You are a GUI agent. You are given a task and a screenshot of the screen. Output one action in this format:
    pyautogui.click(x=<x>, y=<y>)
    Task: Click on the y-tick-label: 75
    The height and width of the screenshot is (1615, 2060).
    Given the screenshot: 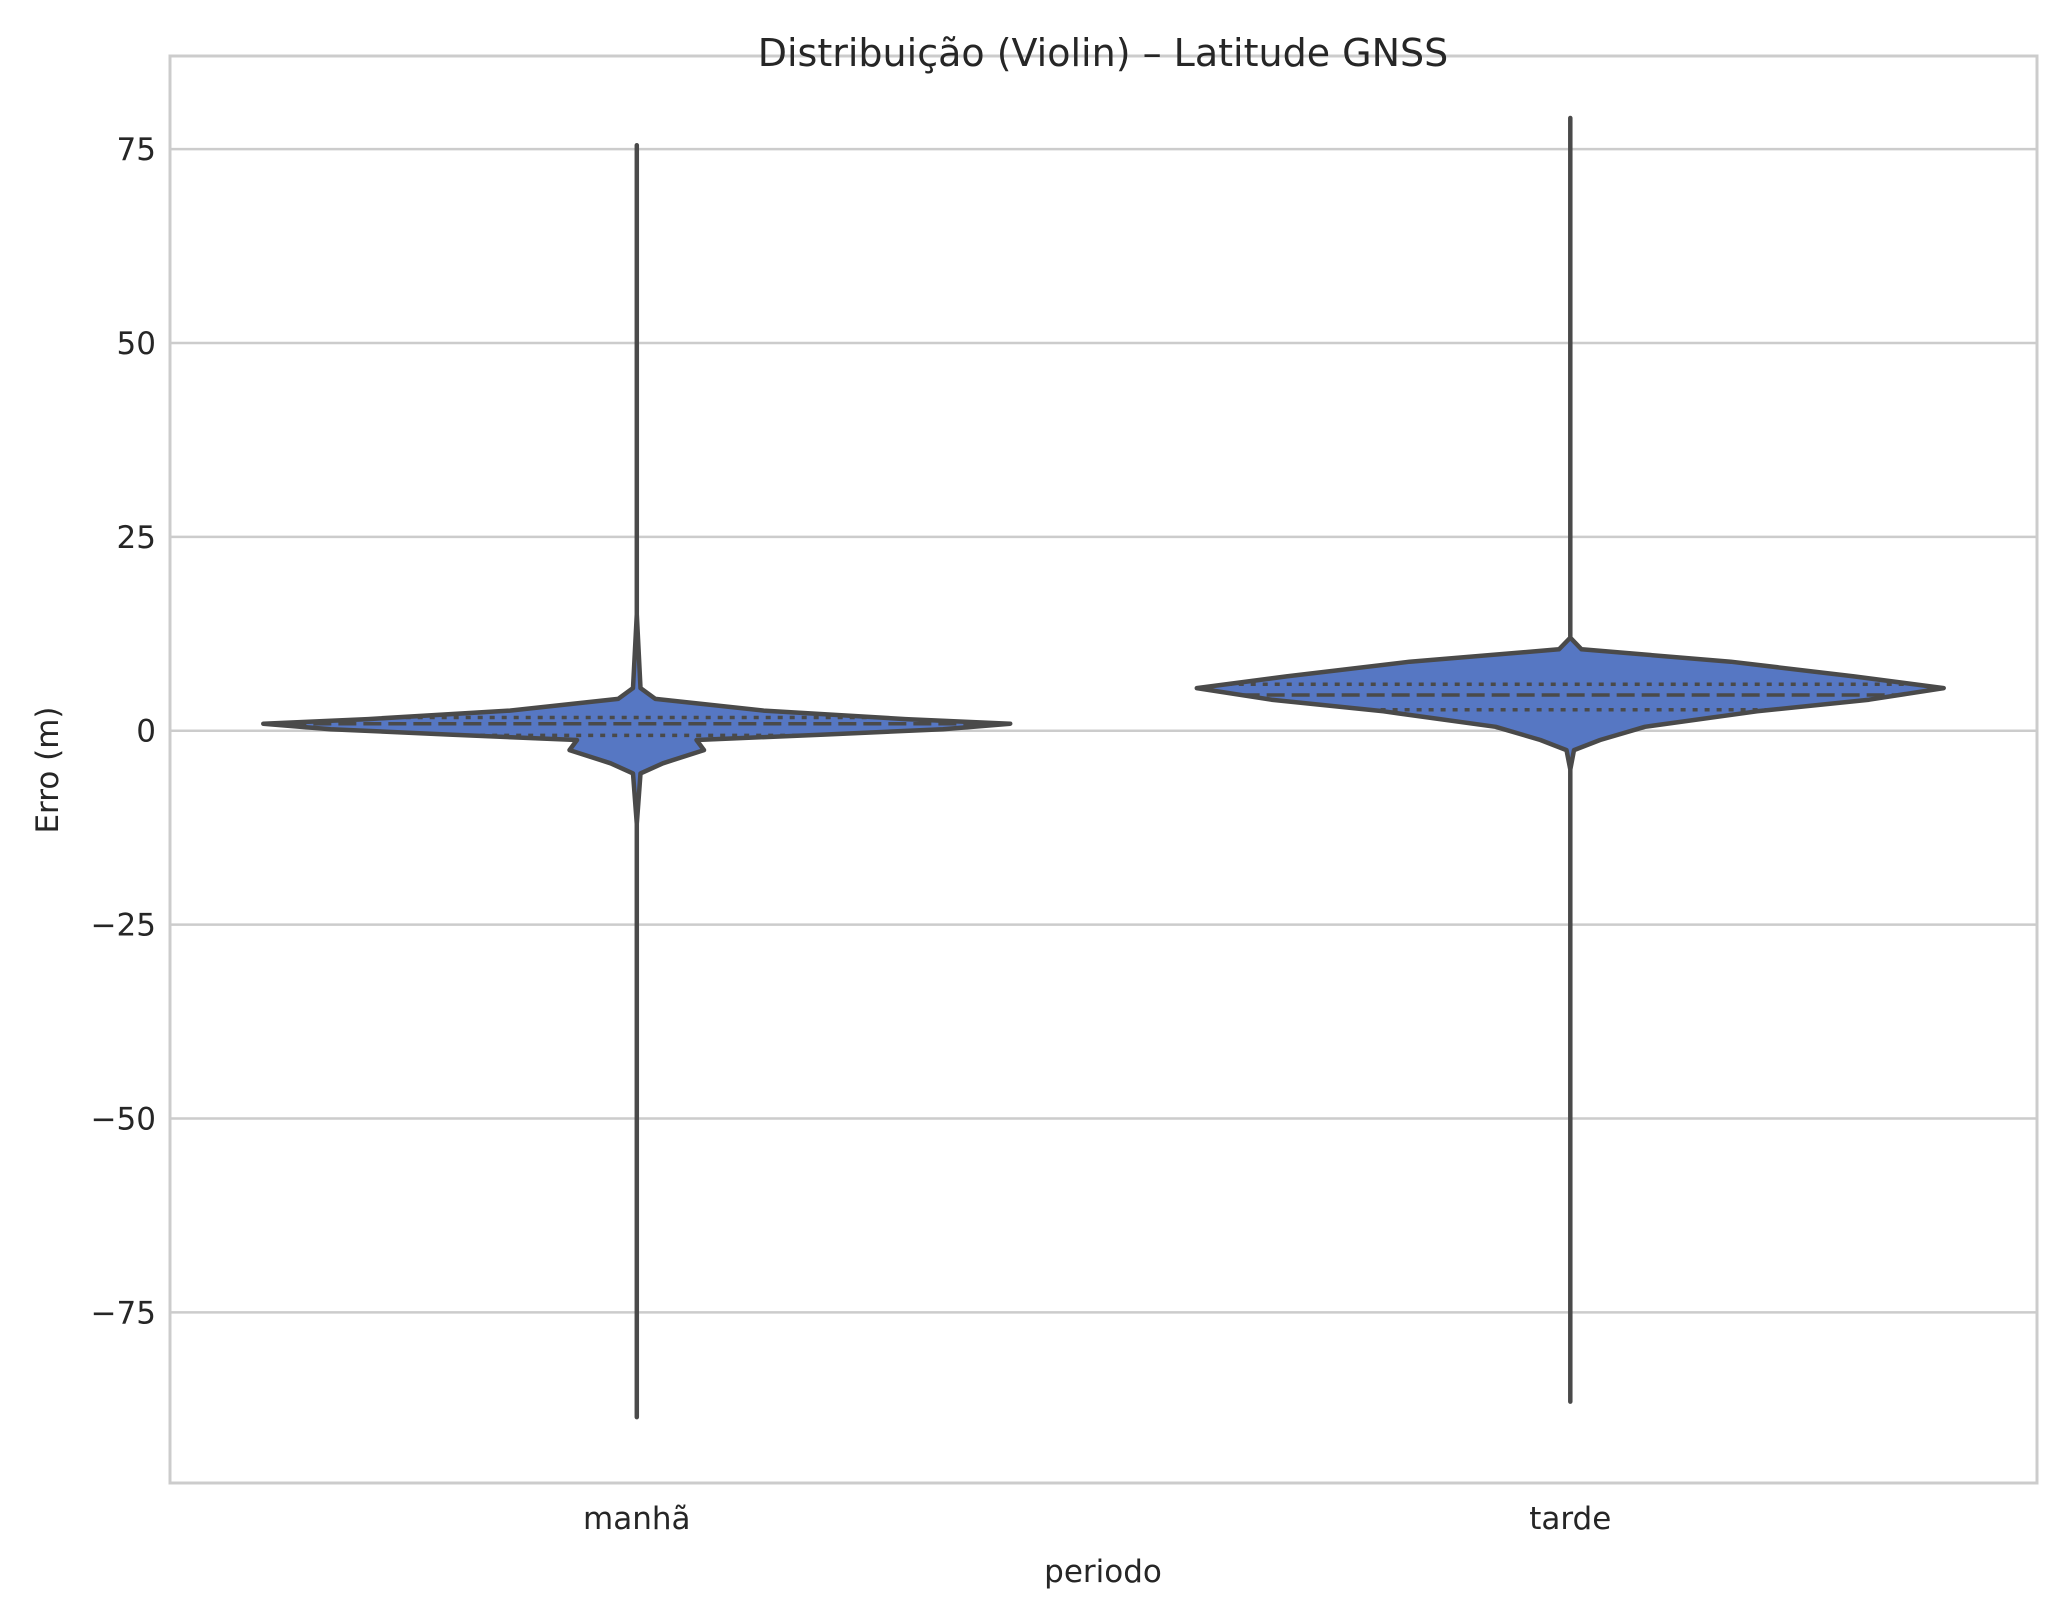 What is the action you would take?
    pyautogui.click(x=136, y=150)
    